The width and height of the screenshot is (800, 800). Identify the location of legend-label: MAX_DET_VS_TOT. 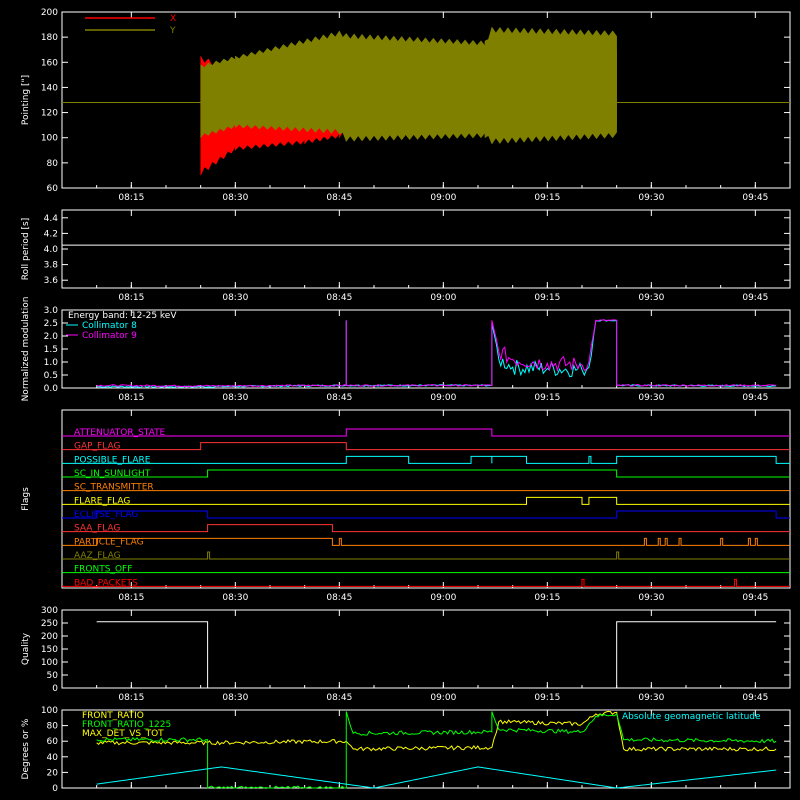
(123, 734).